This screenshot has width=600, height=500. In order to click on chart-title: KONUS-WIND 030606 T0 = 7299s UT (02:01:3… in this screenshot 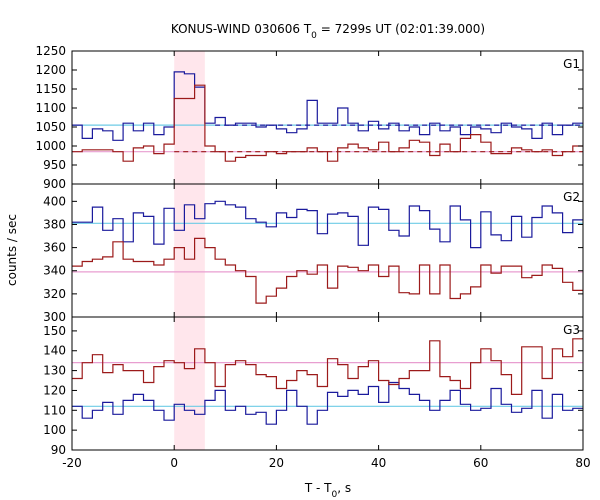, I will do `click(328, 31)`.